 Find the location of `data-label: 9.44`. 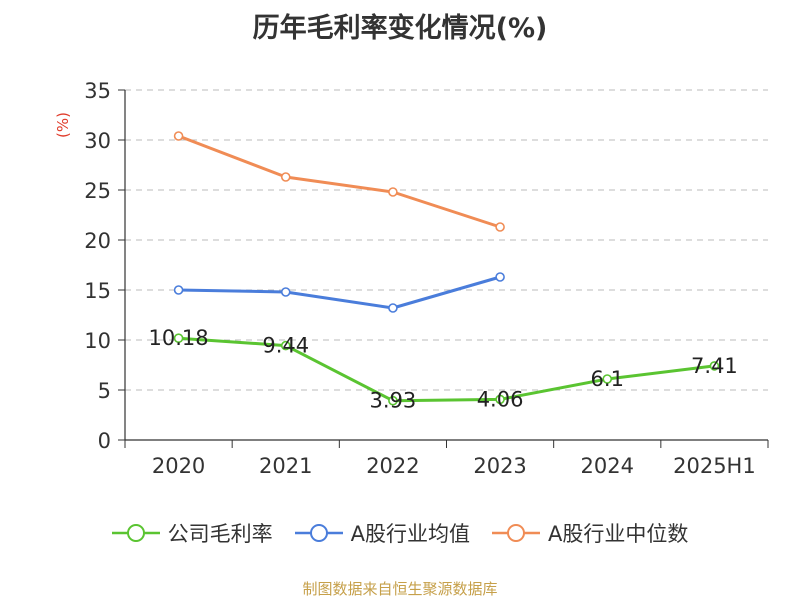

data-label: 9.44 is located at coordinates (285, 346).